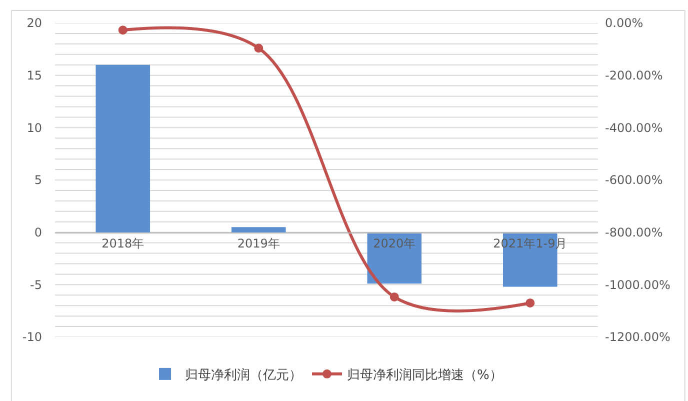 The image size is (688, 401). I want to click on y-tick-label: -5, so click(36, 285).